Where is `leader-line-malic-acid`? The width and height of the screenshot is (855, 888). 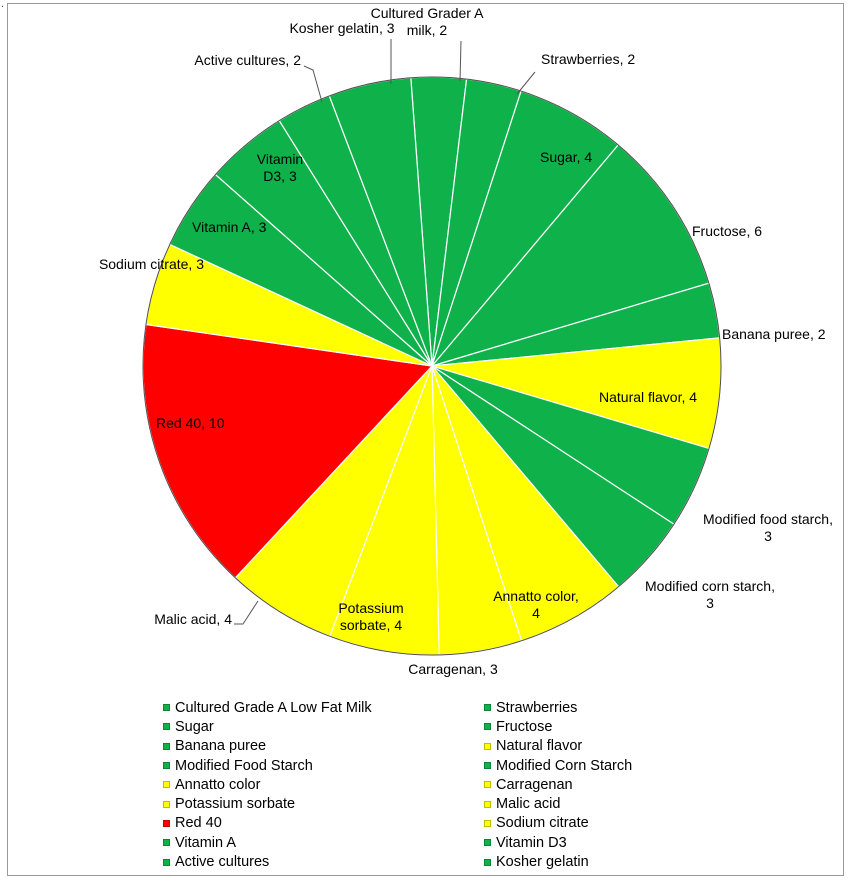 leader-line-malic-acid is located at coordinates (246, 612).